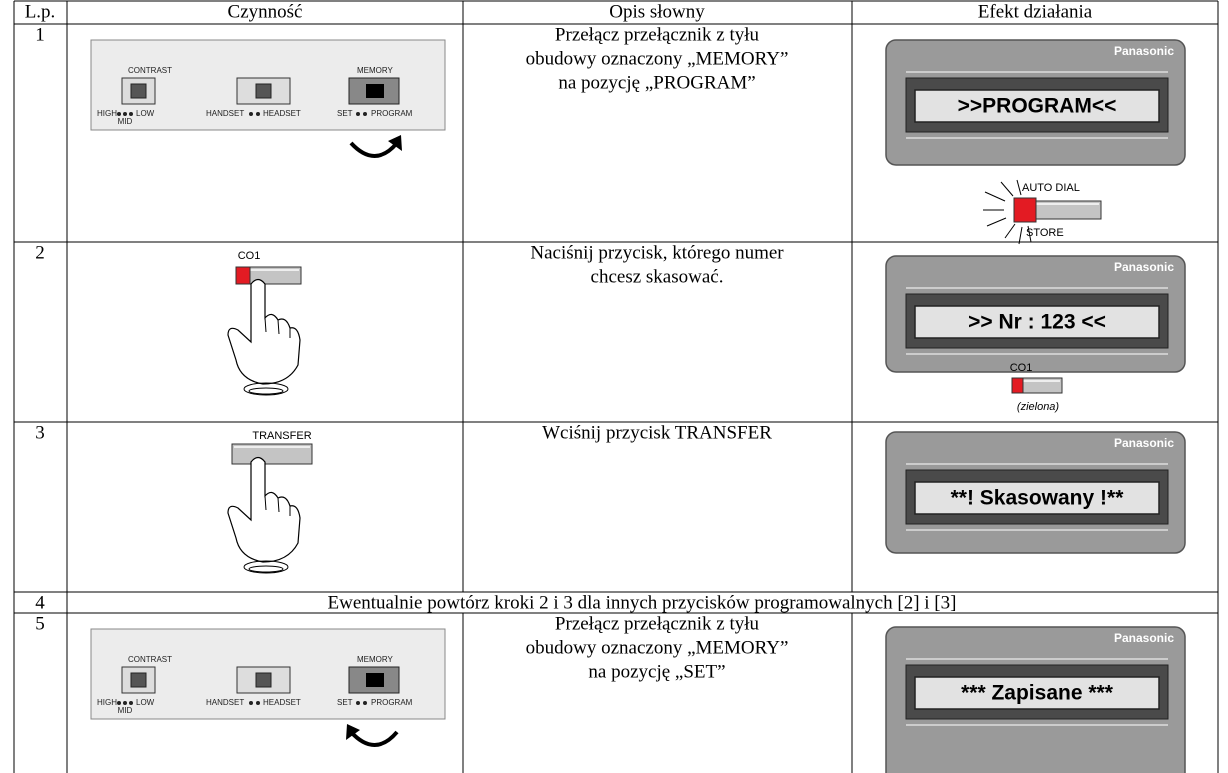 This screenshot has height=773, width=1228. What do you see at coordinates (1051, 188) in the screenshot?
I see `button-label: AUTO DIAL` at bounding box center [1051, 188].